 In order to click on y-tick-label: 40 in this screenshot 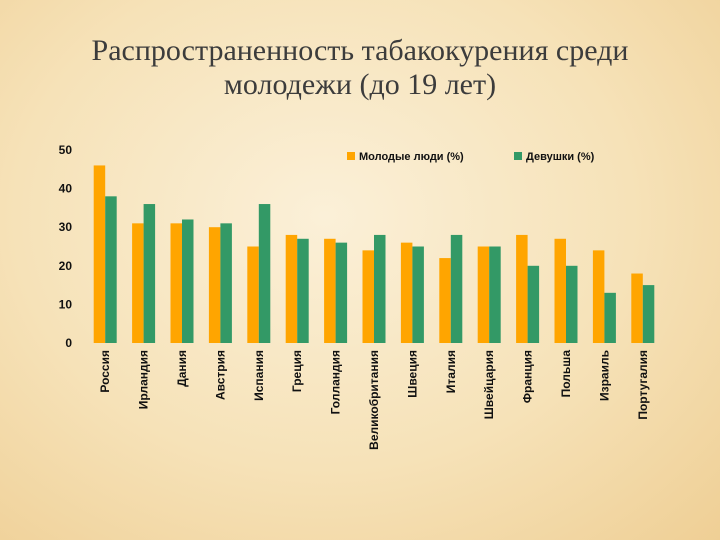, I will do `click(66, 189)`.